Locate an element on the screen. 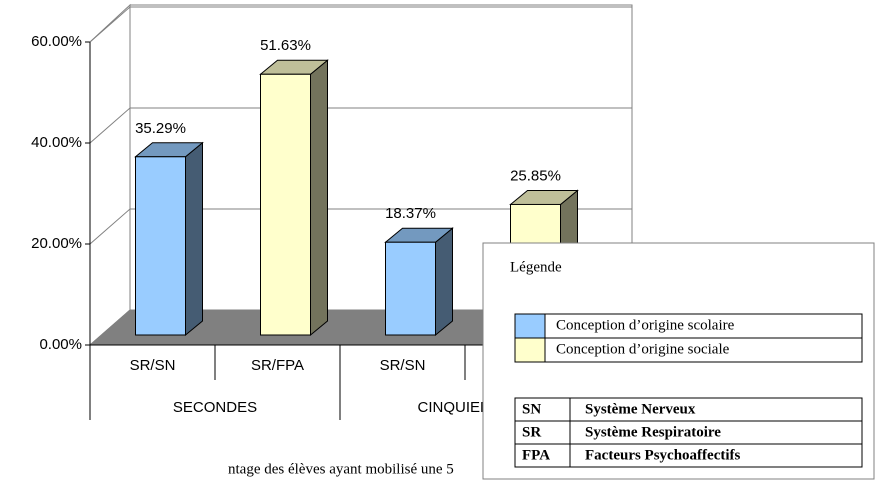  legend-label: Conception d’origine scolaire is located at coordinates (645, 325).